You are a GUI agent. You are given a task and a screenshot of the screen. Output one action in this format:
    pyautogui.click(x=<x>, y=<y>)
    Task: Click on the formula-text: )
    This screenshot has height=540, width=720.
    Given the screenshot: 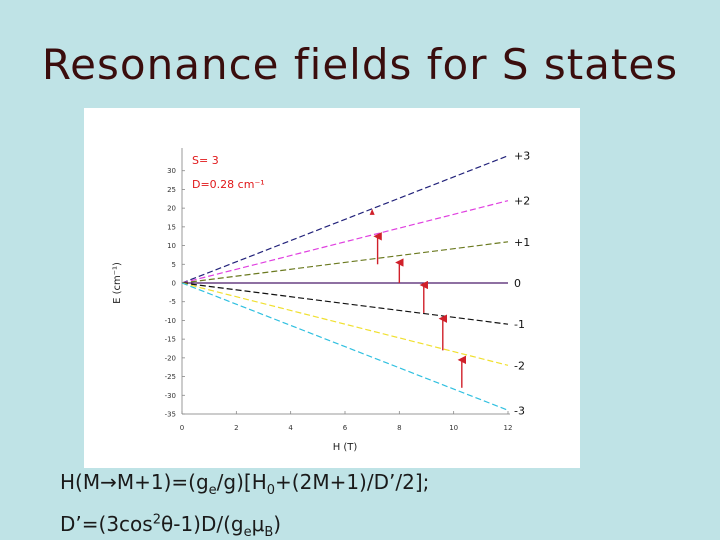 What is the action you would take?
    pyautogui.click(x=277, y=524)
    